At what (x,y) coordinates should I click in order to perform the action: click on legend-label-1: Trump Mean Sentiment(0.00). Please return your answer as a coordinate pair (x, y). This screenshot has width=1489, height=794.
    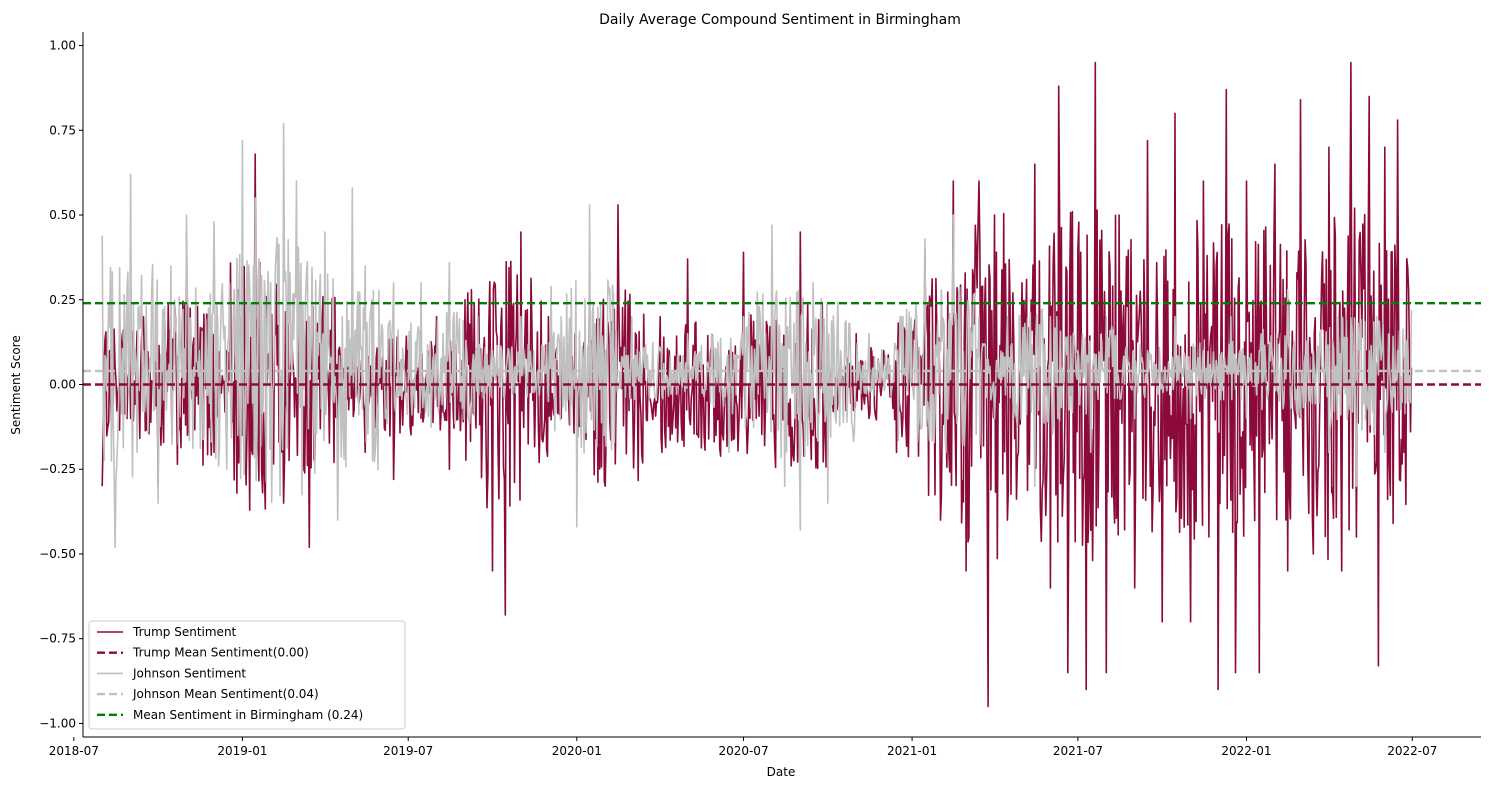
    Looking at the image, I should click on (220, 653).